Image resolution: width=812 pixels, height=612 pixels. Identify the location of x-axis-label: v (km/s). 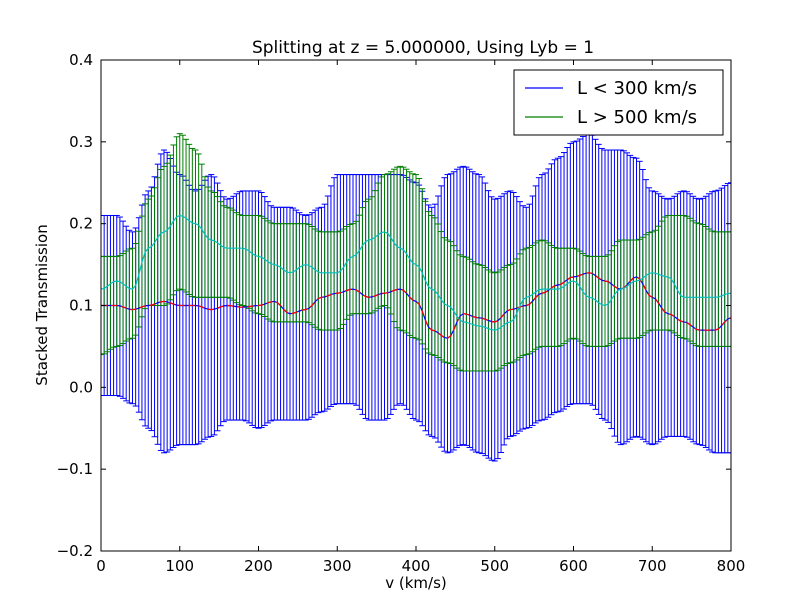
(416, 583).